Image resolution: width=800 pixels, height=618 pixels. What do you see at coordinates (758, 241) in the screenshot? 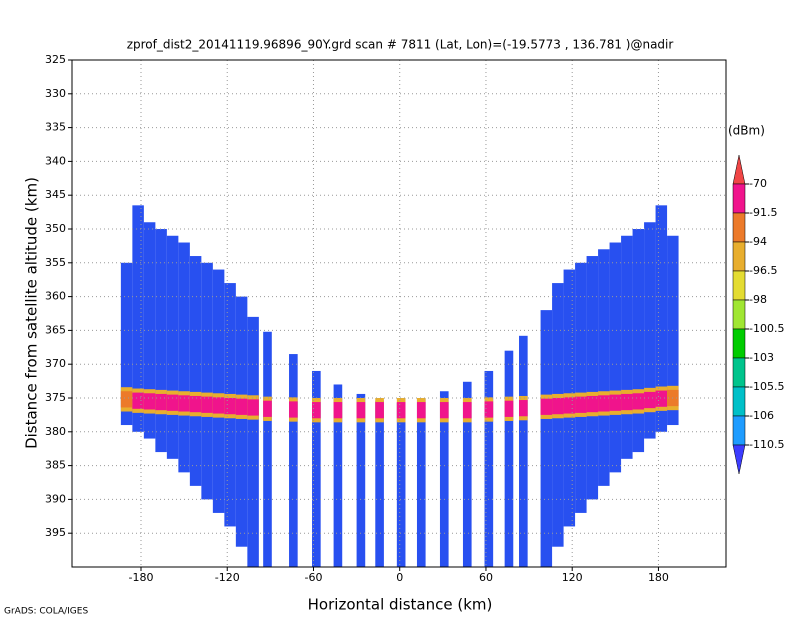
I see `colorbar-label: -94` at bounding box center [758, 241].